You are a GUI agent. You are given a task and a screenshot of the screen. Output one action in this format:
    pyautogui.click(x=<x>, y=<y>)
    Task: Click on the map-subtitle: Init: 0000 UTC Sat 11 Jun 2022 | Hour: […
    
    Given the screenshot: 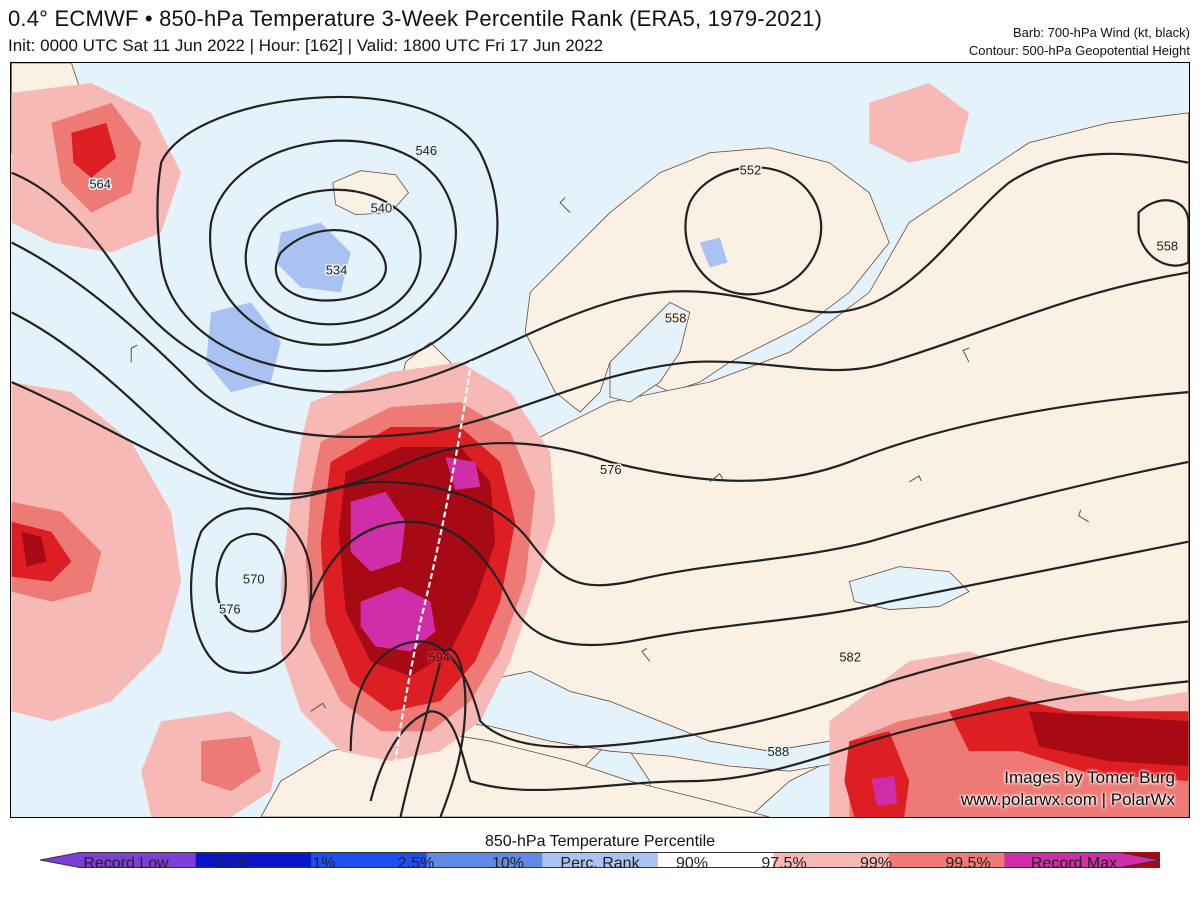 What is the action you would take?
    pyautogui.click(x=306, y=45)
    